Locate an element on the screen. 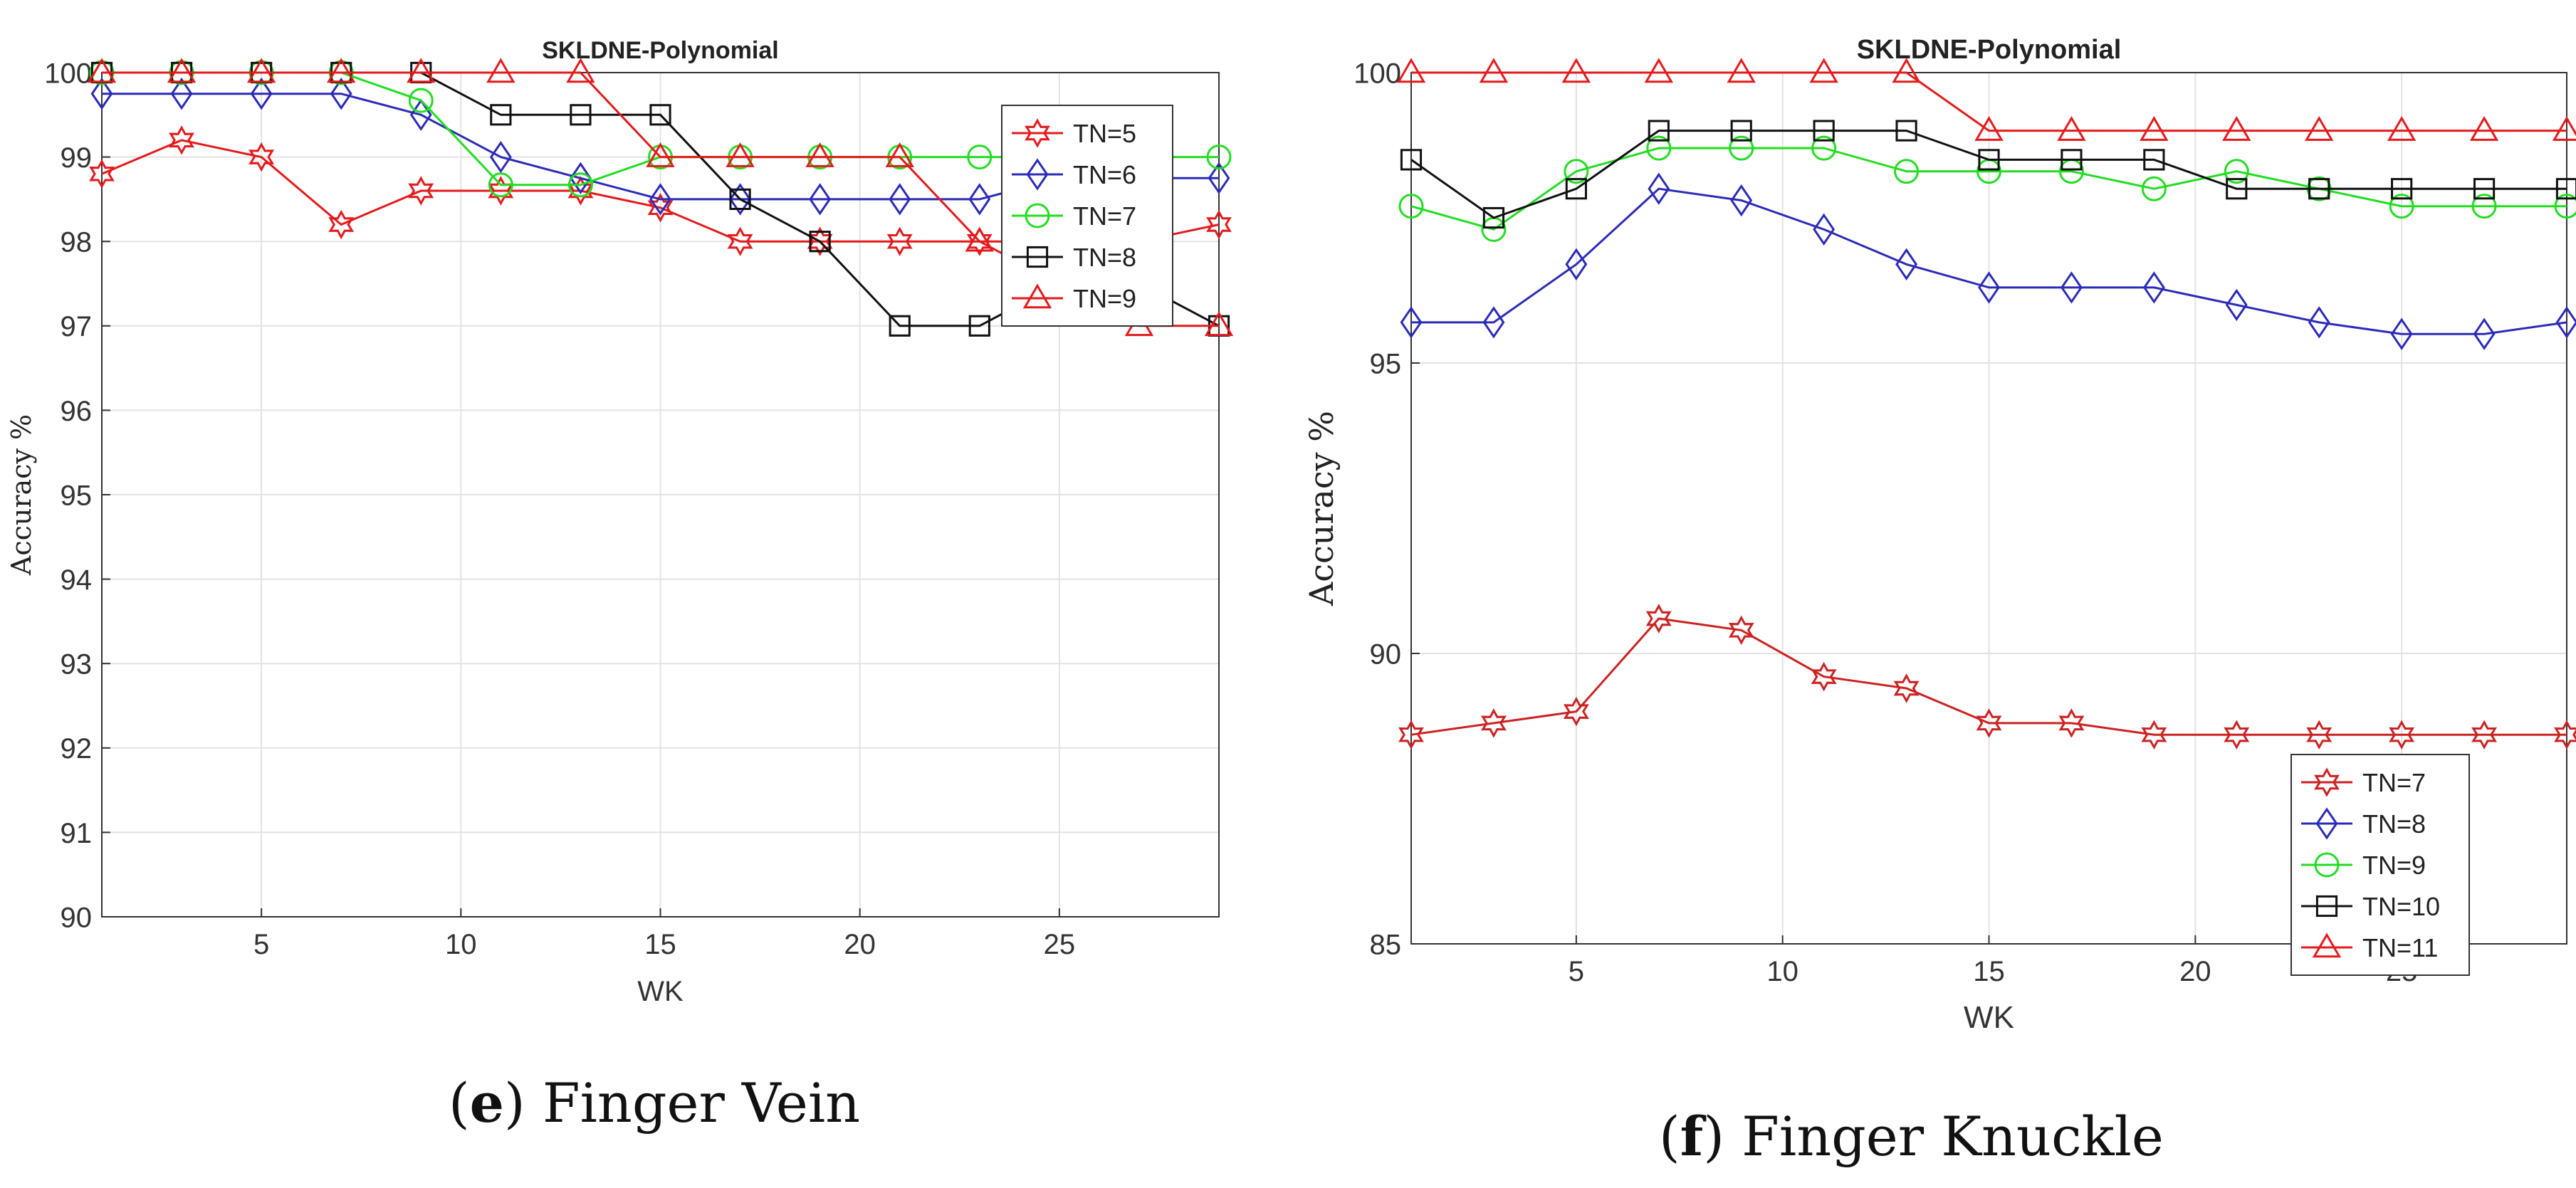 This screenshot has width=2576, height=1188. x-tick-label: 20 is located at coordinates (2195, 971).